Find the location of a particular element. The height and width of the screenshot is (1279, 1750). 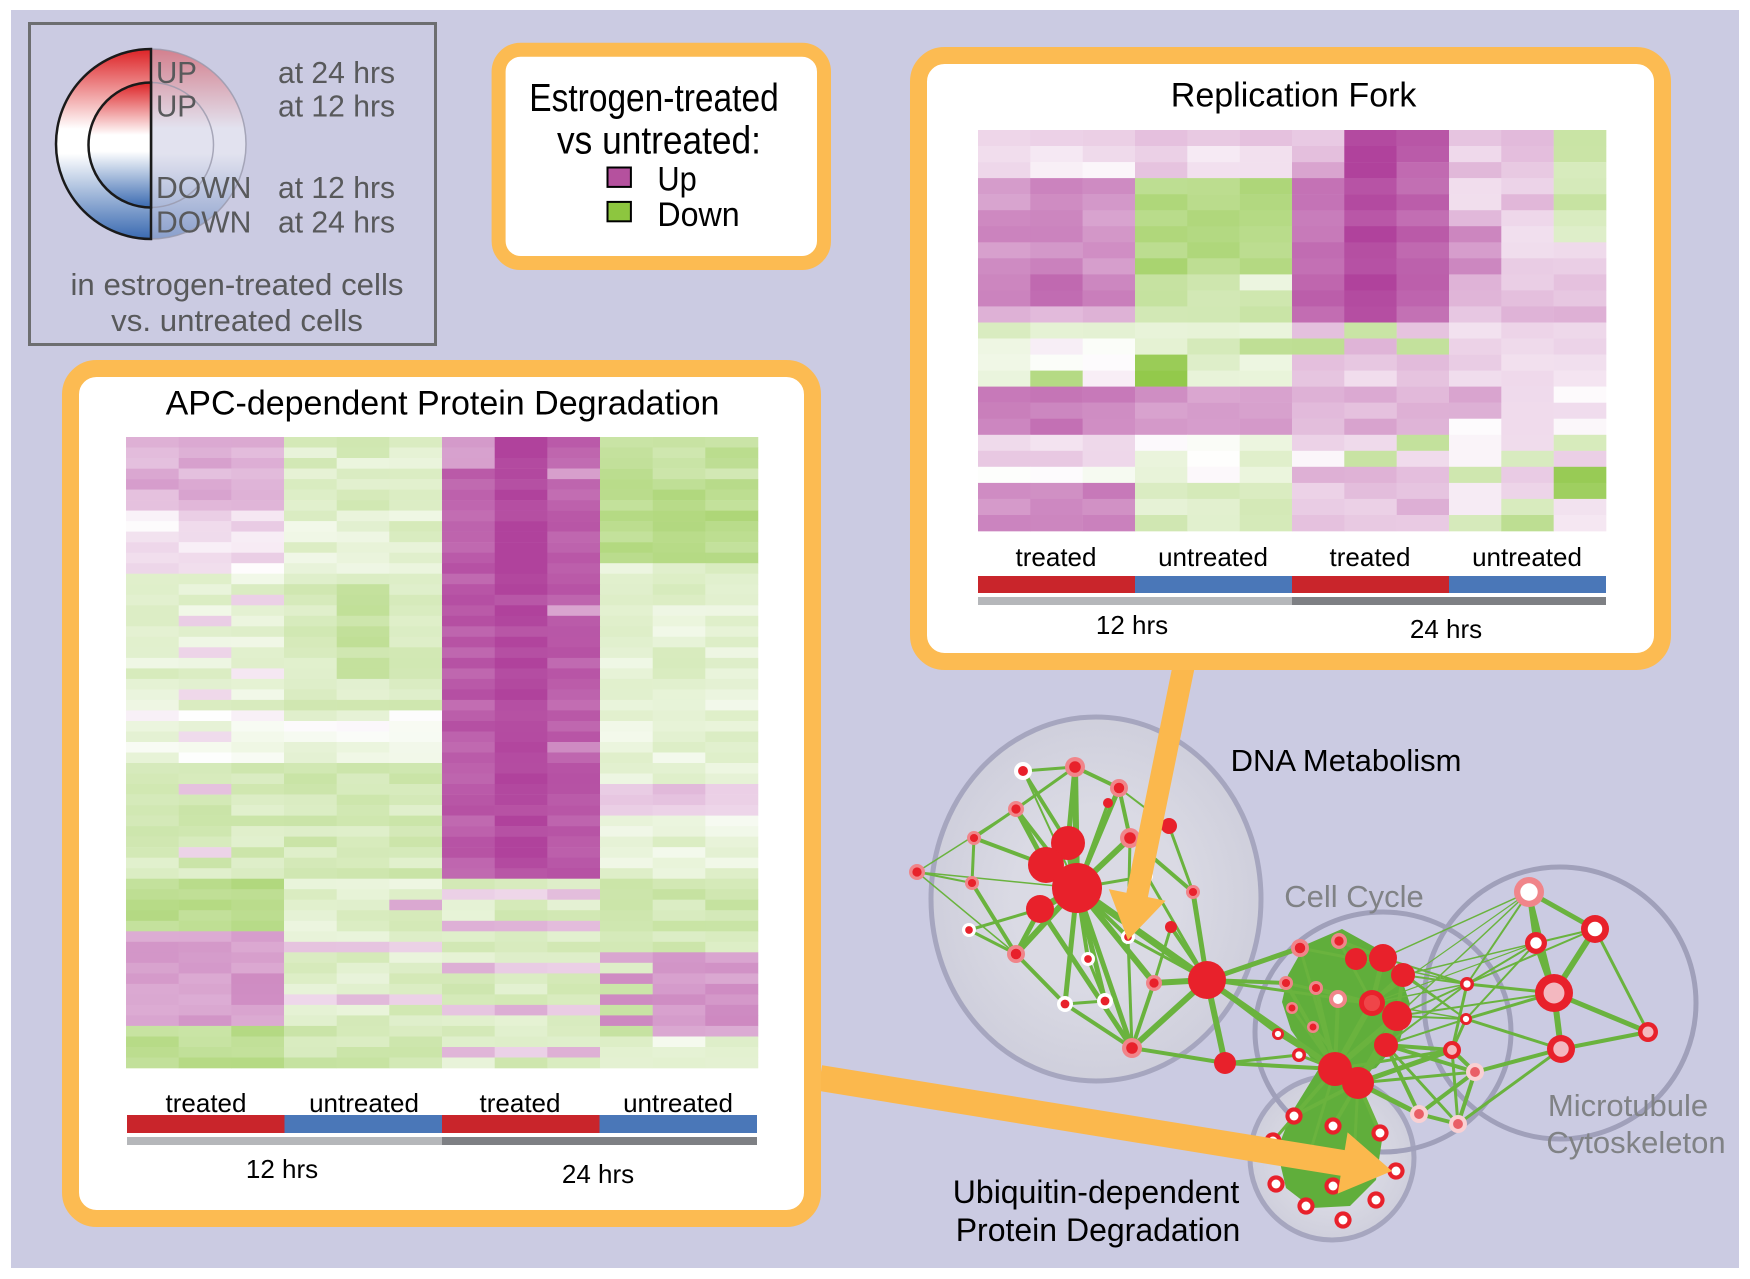

svg-text: Down is located at coordinates (698, 215).